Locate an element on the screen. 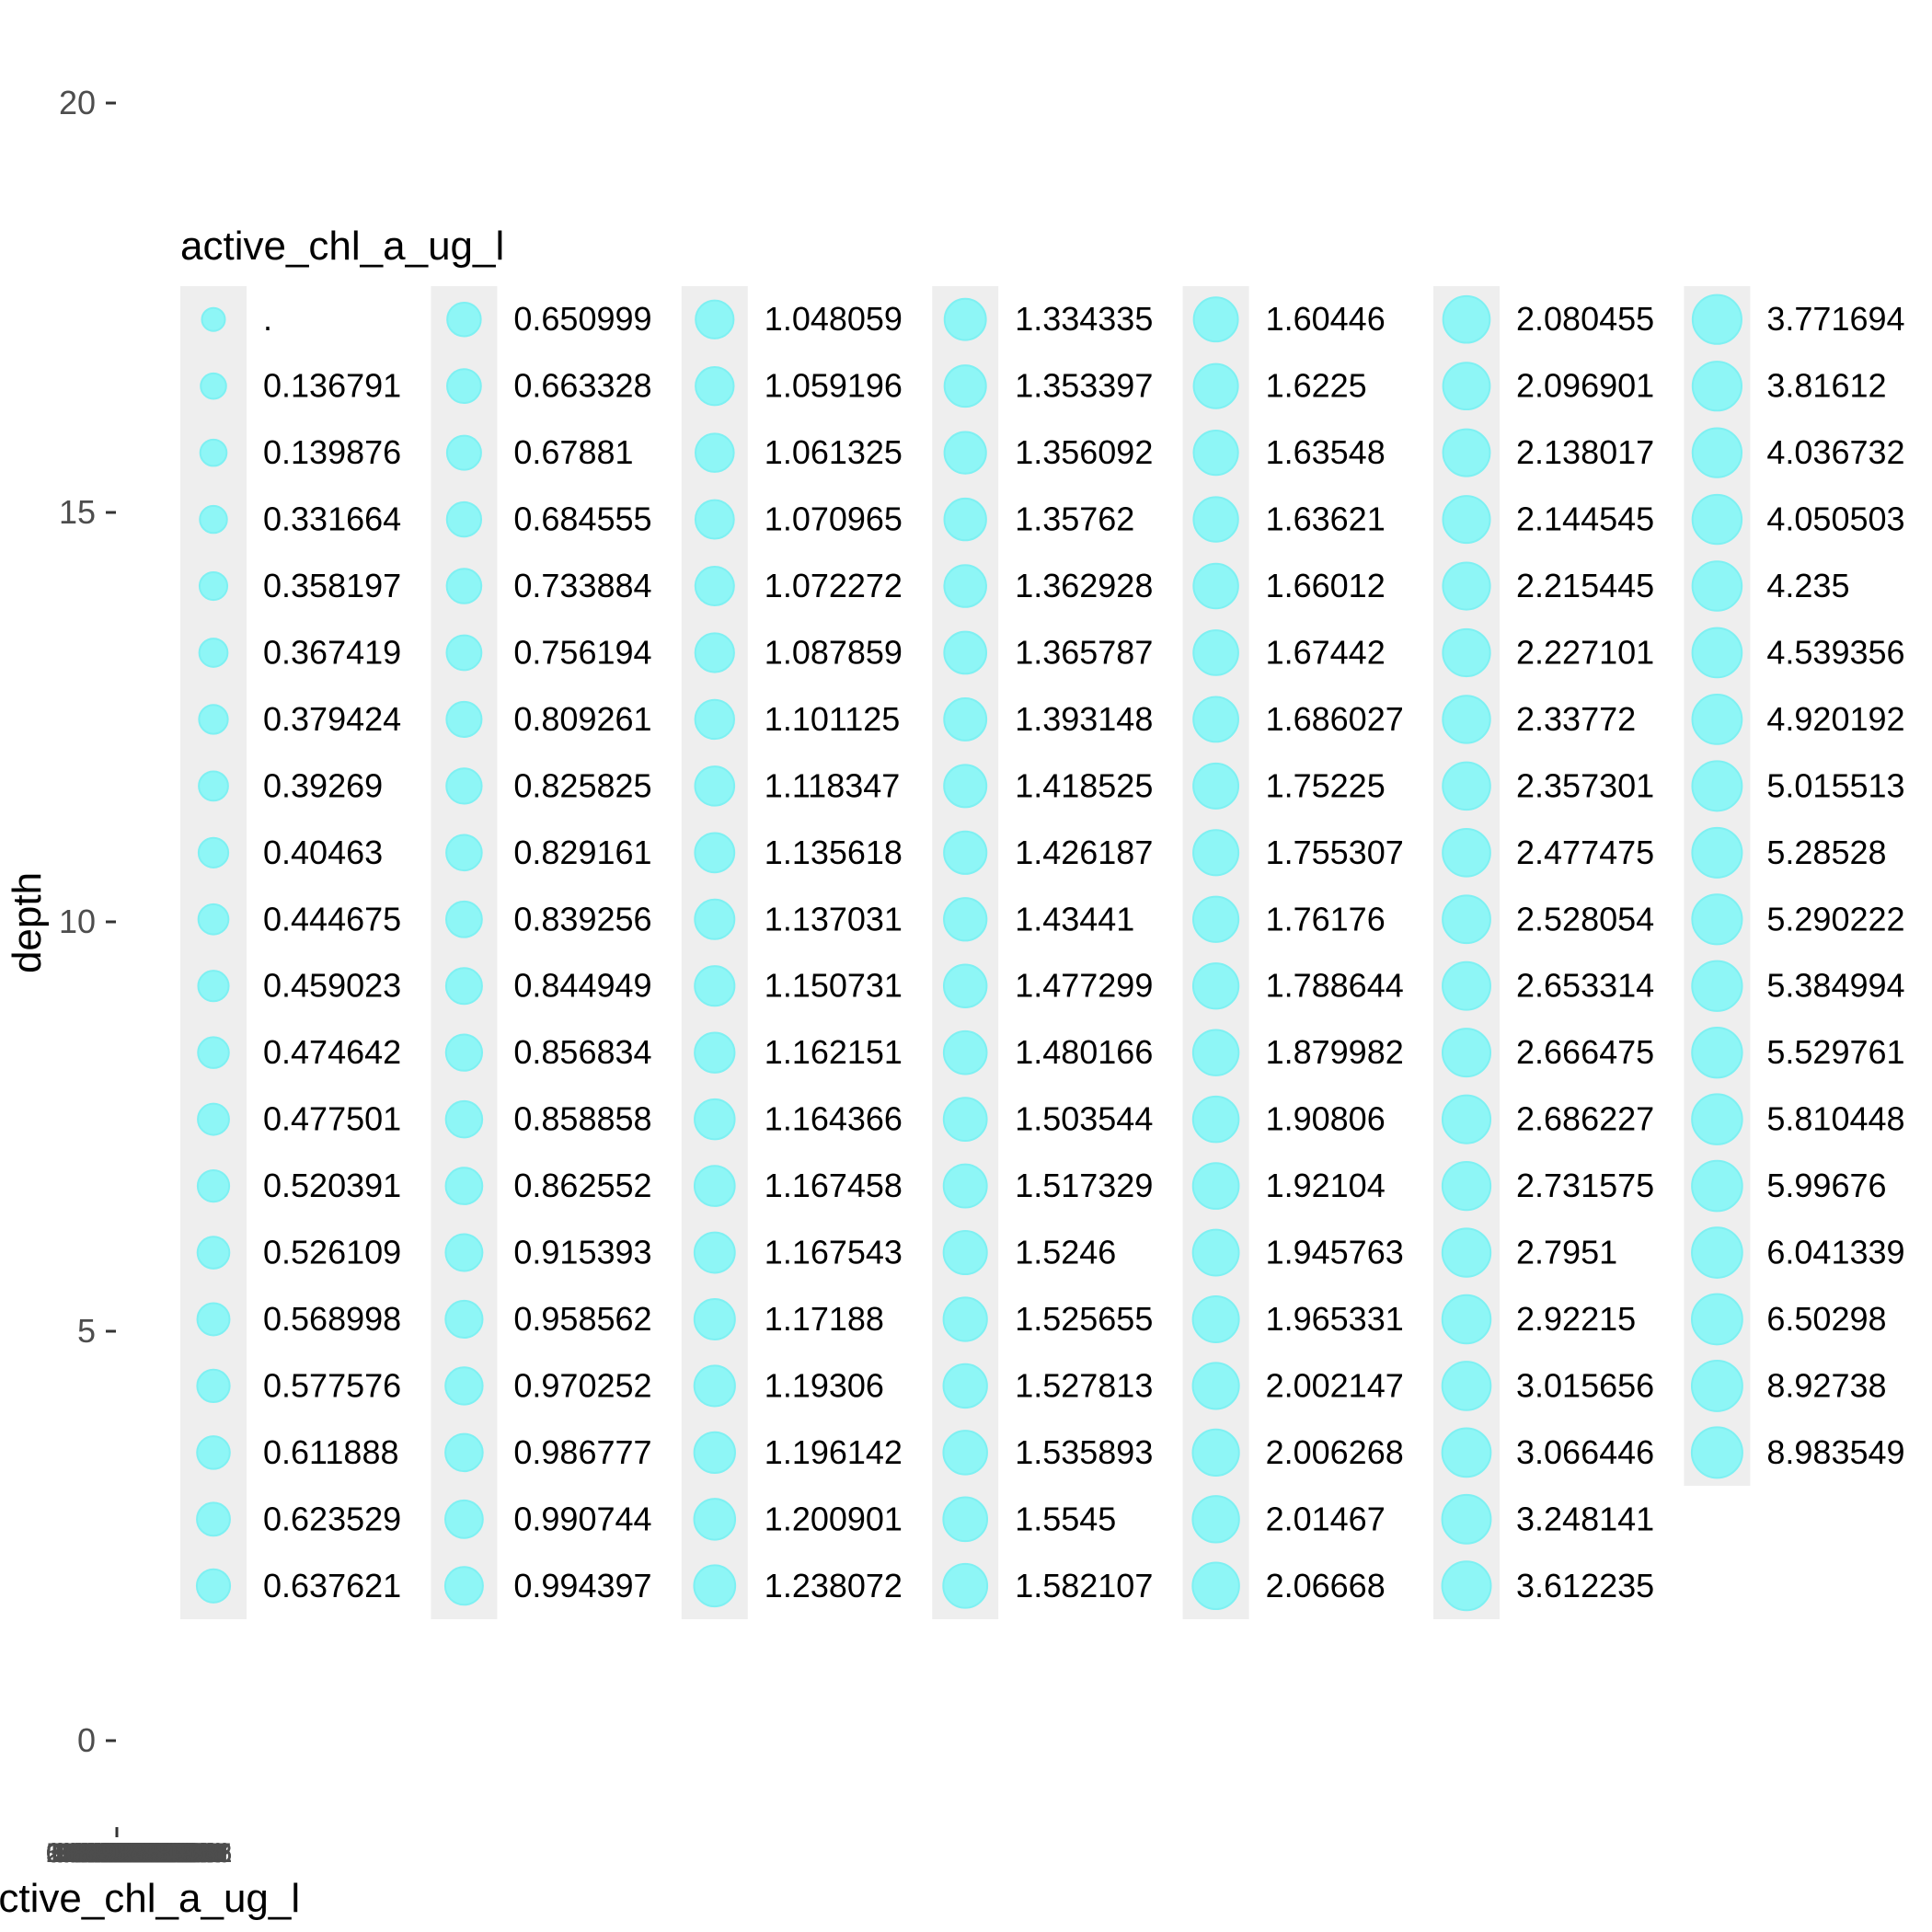 This screenshot has width=1932, height=1932. x-tick-label: 1.965331 is located at coordinates (174, 1853).